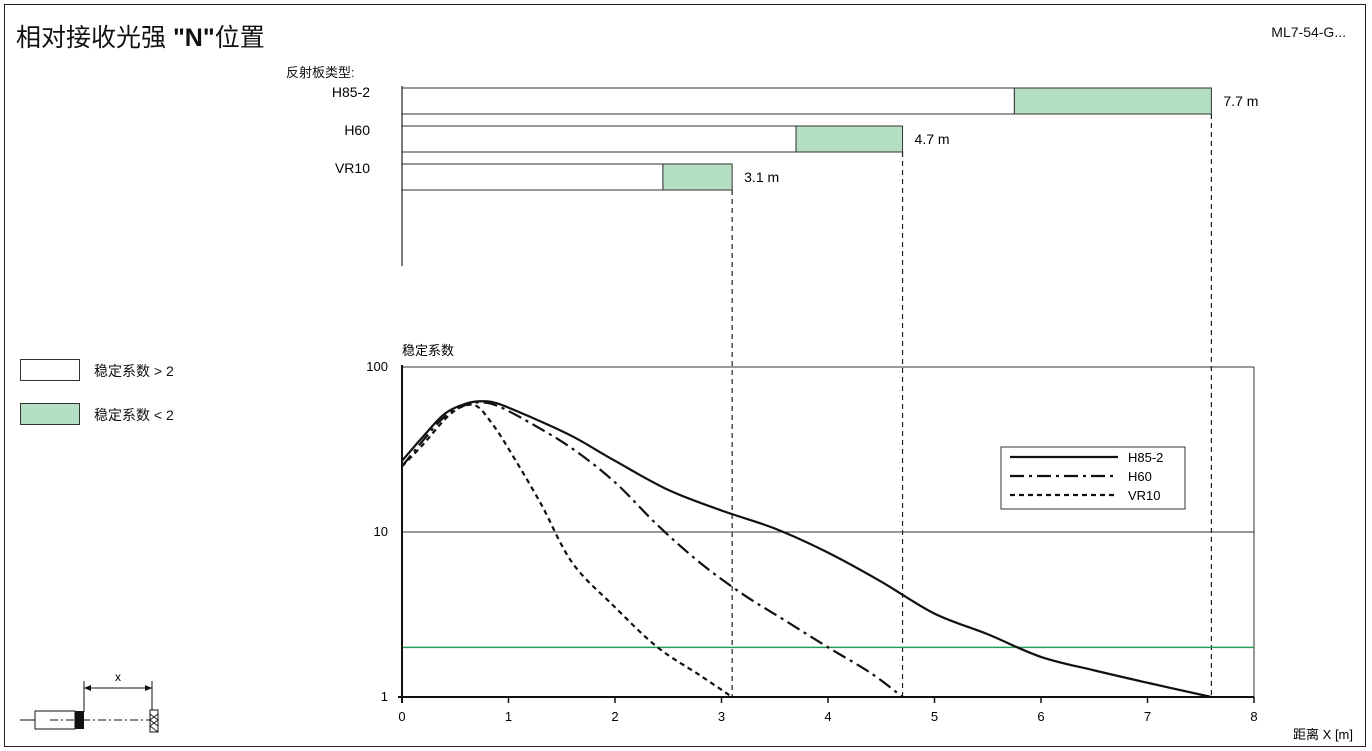 This screenshot has width=1372, height=751. Describe the element at coordinates (50, 414) in the screenshot. I see `legend-swatch-unstable` at that location.